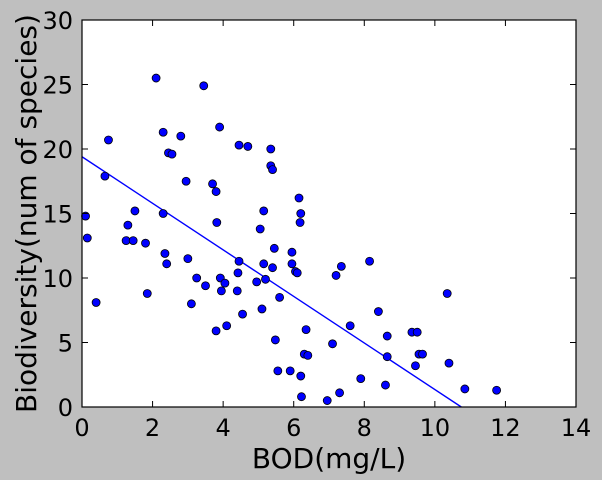 The width and height of the screenshot is (602, 480). What do you see at coordinates (65, 408) in the screenshot?
I see `y-tick-label: 0` at bounding box center [65, 408].